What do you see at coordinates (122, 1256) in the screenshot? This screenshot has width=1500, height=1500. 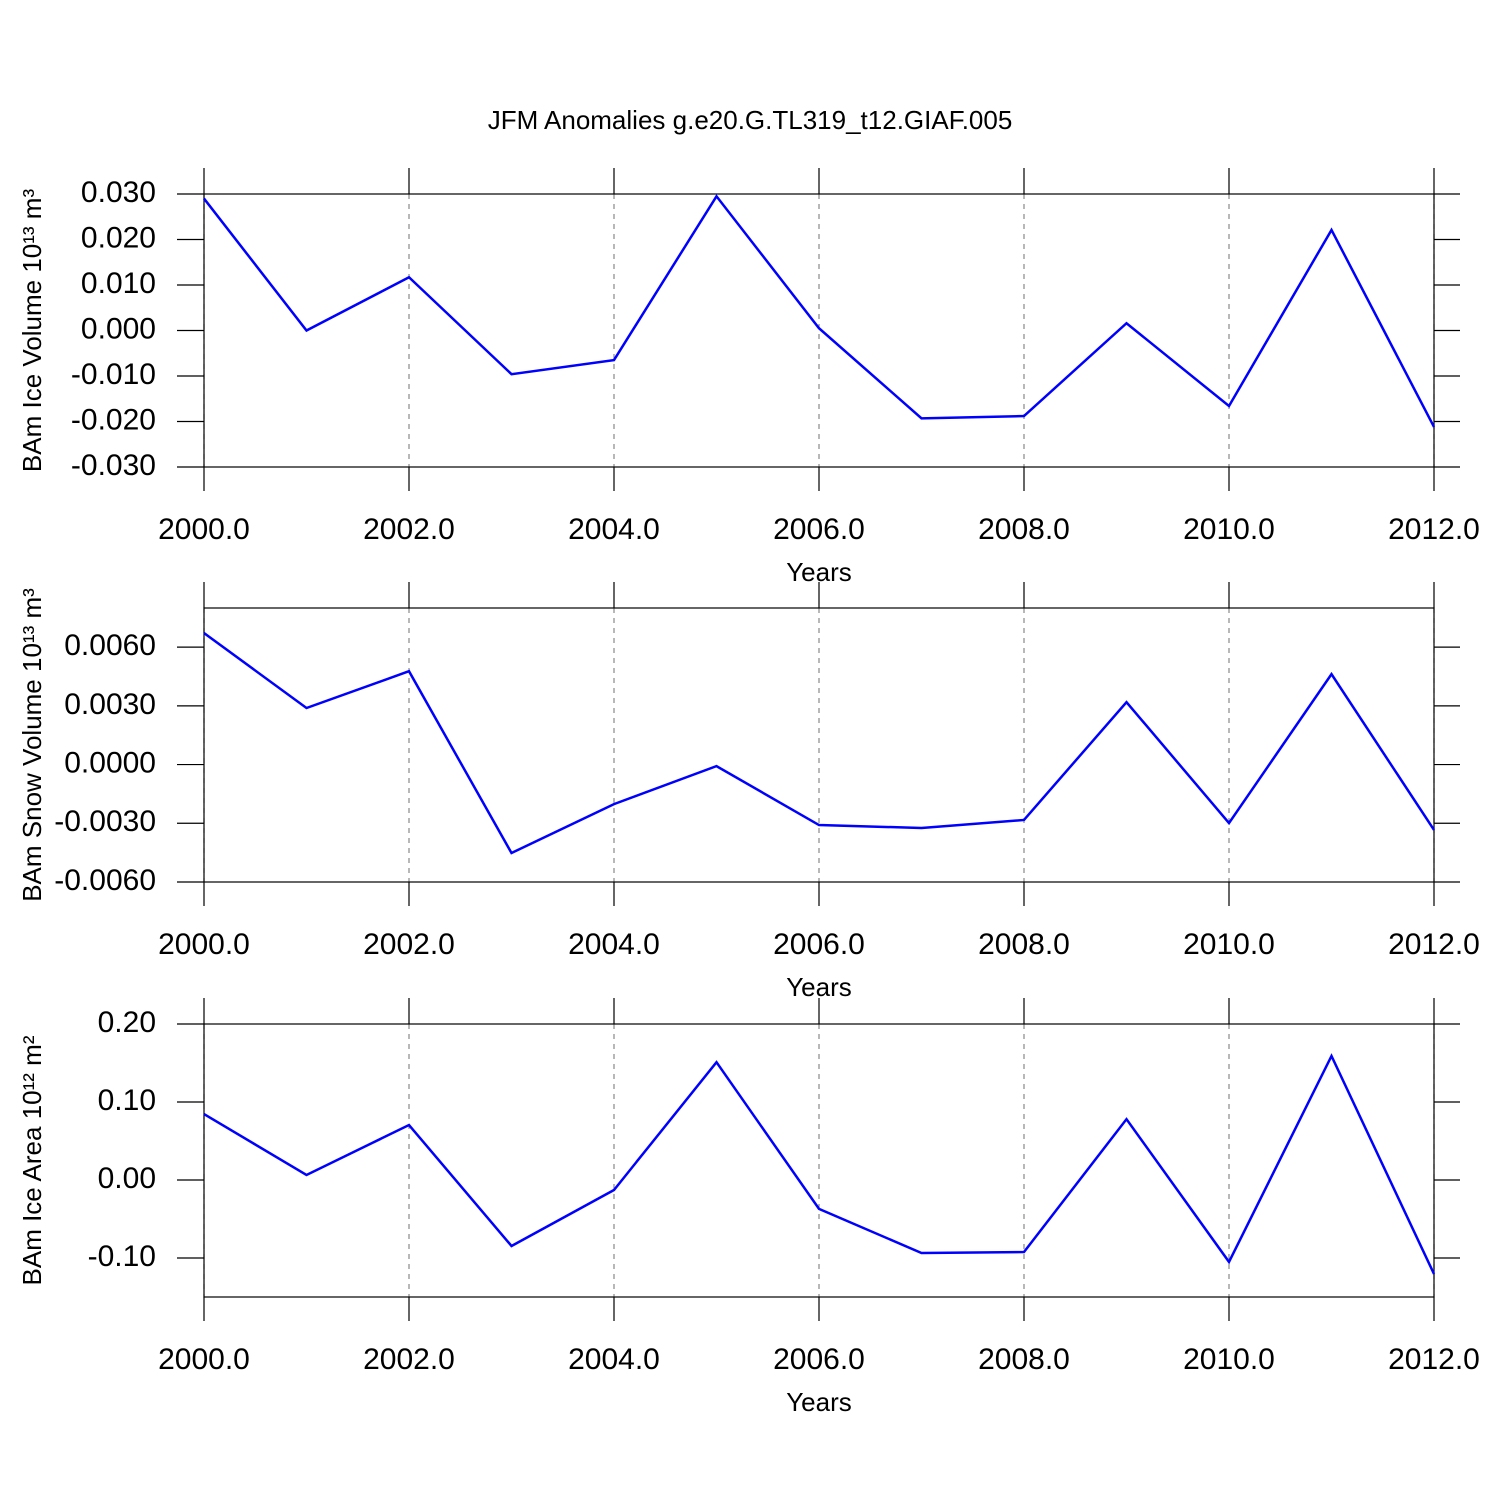 I see `y-tick-label: -0.10` at bounding box center [122, 1256].